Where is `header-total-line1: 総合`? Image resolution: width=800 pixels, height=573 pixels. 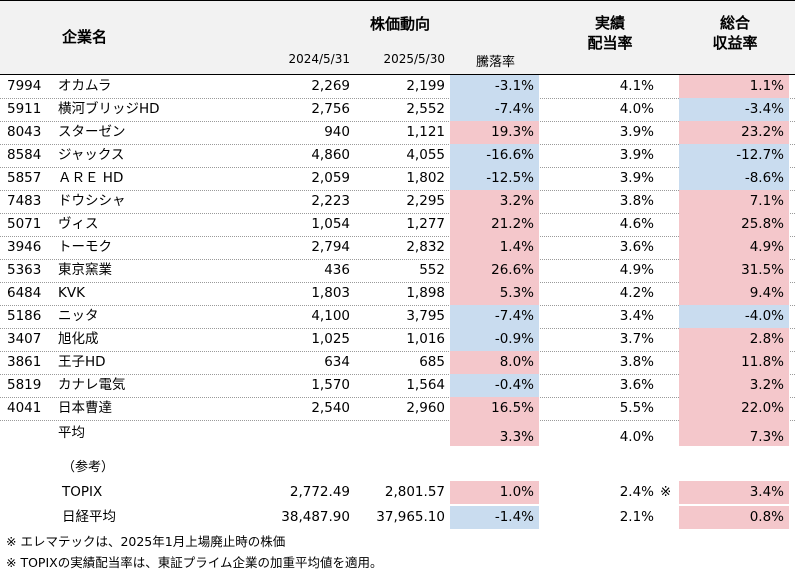
header-total-line1: 総合 is located at coordinates (734, 23).